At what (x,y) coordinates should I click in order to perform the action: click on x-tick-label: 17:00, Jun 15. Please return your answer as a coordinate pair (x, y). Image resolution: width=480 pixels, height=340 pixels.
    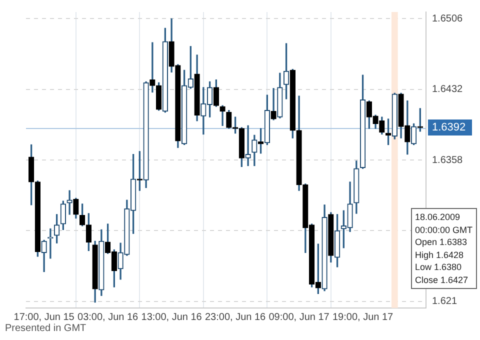
    Looking at the image, I should click on (44, 317).